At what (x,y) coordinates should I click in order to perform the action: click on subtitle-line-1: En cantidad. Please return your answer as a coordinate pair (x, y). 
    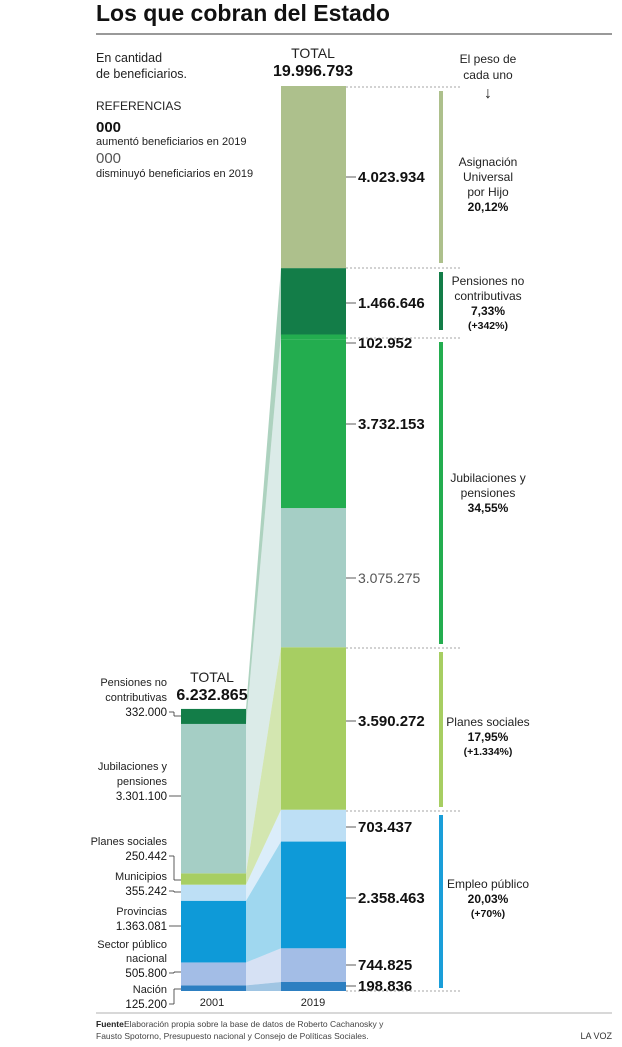
    Looking at the image, I should click on (129, 58).